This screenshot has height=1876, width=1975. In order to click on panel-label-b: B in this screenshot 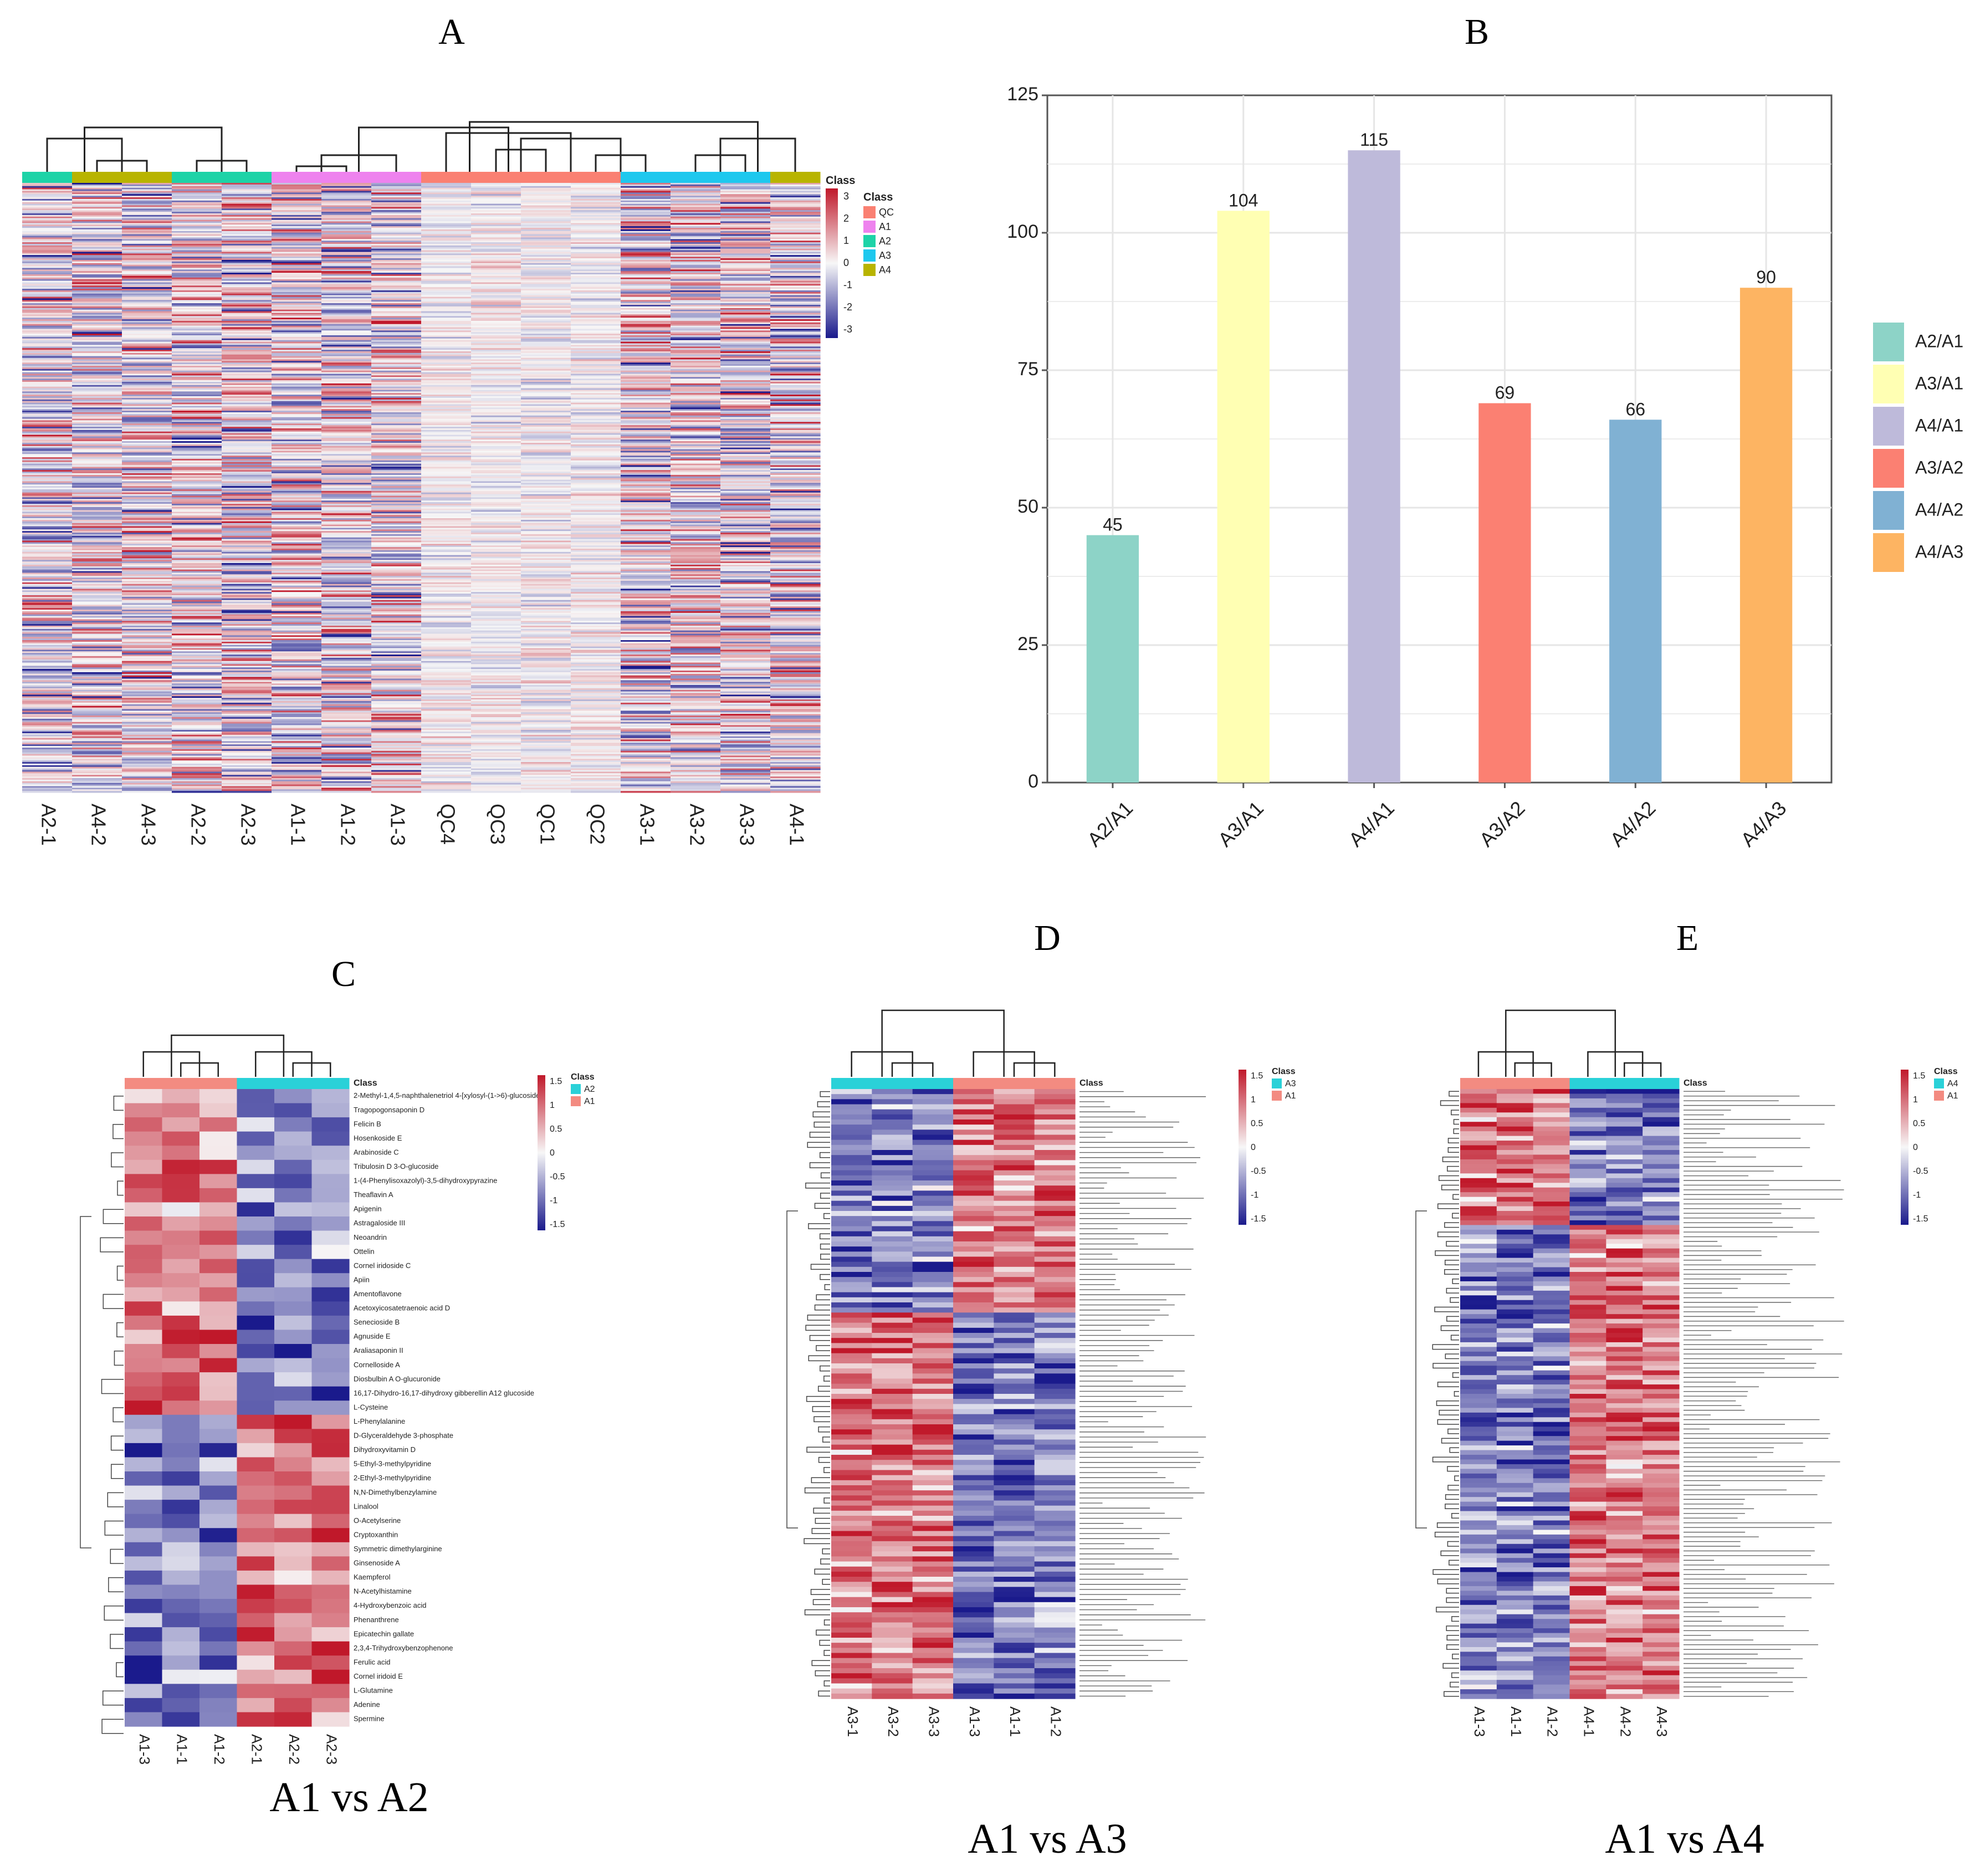, I will do `click(1477, 32)`.